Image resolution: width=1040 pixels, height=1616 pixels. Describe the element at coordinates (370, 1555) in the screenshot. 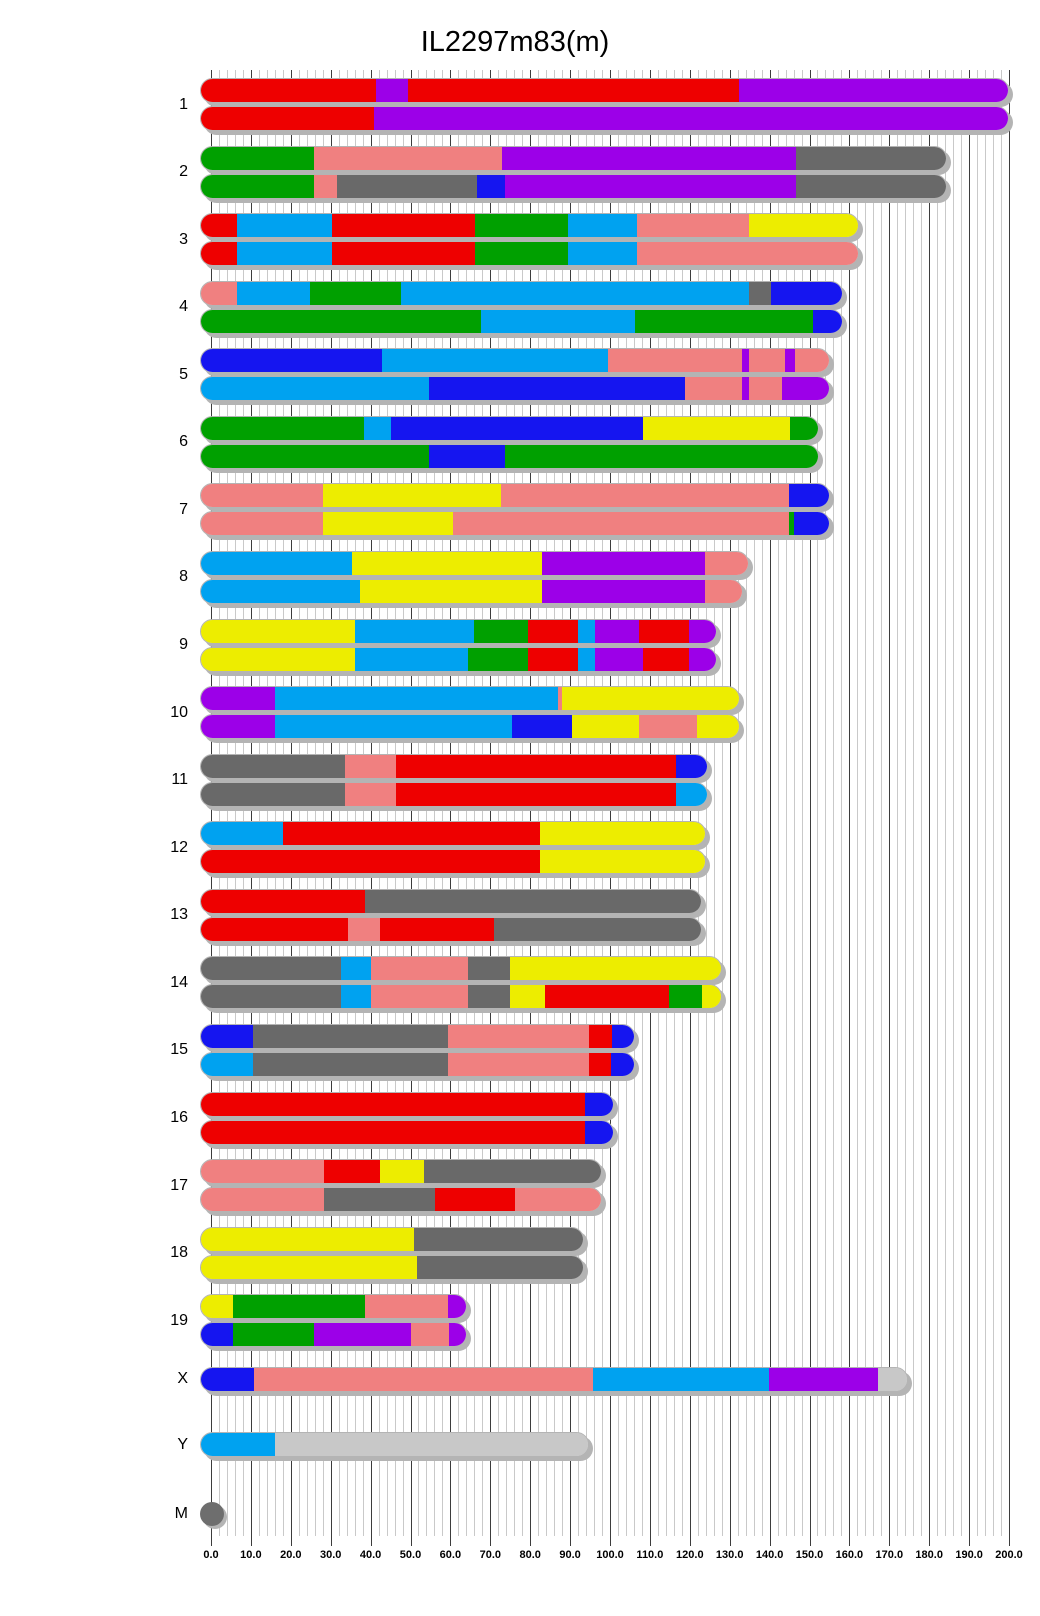

I see `axis-tick-label: 40.0` at that location.